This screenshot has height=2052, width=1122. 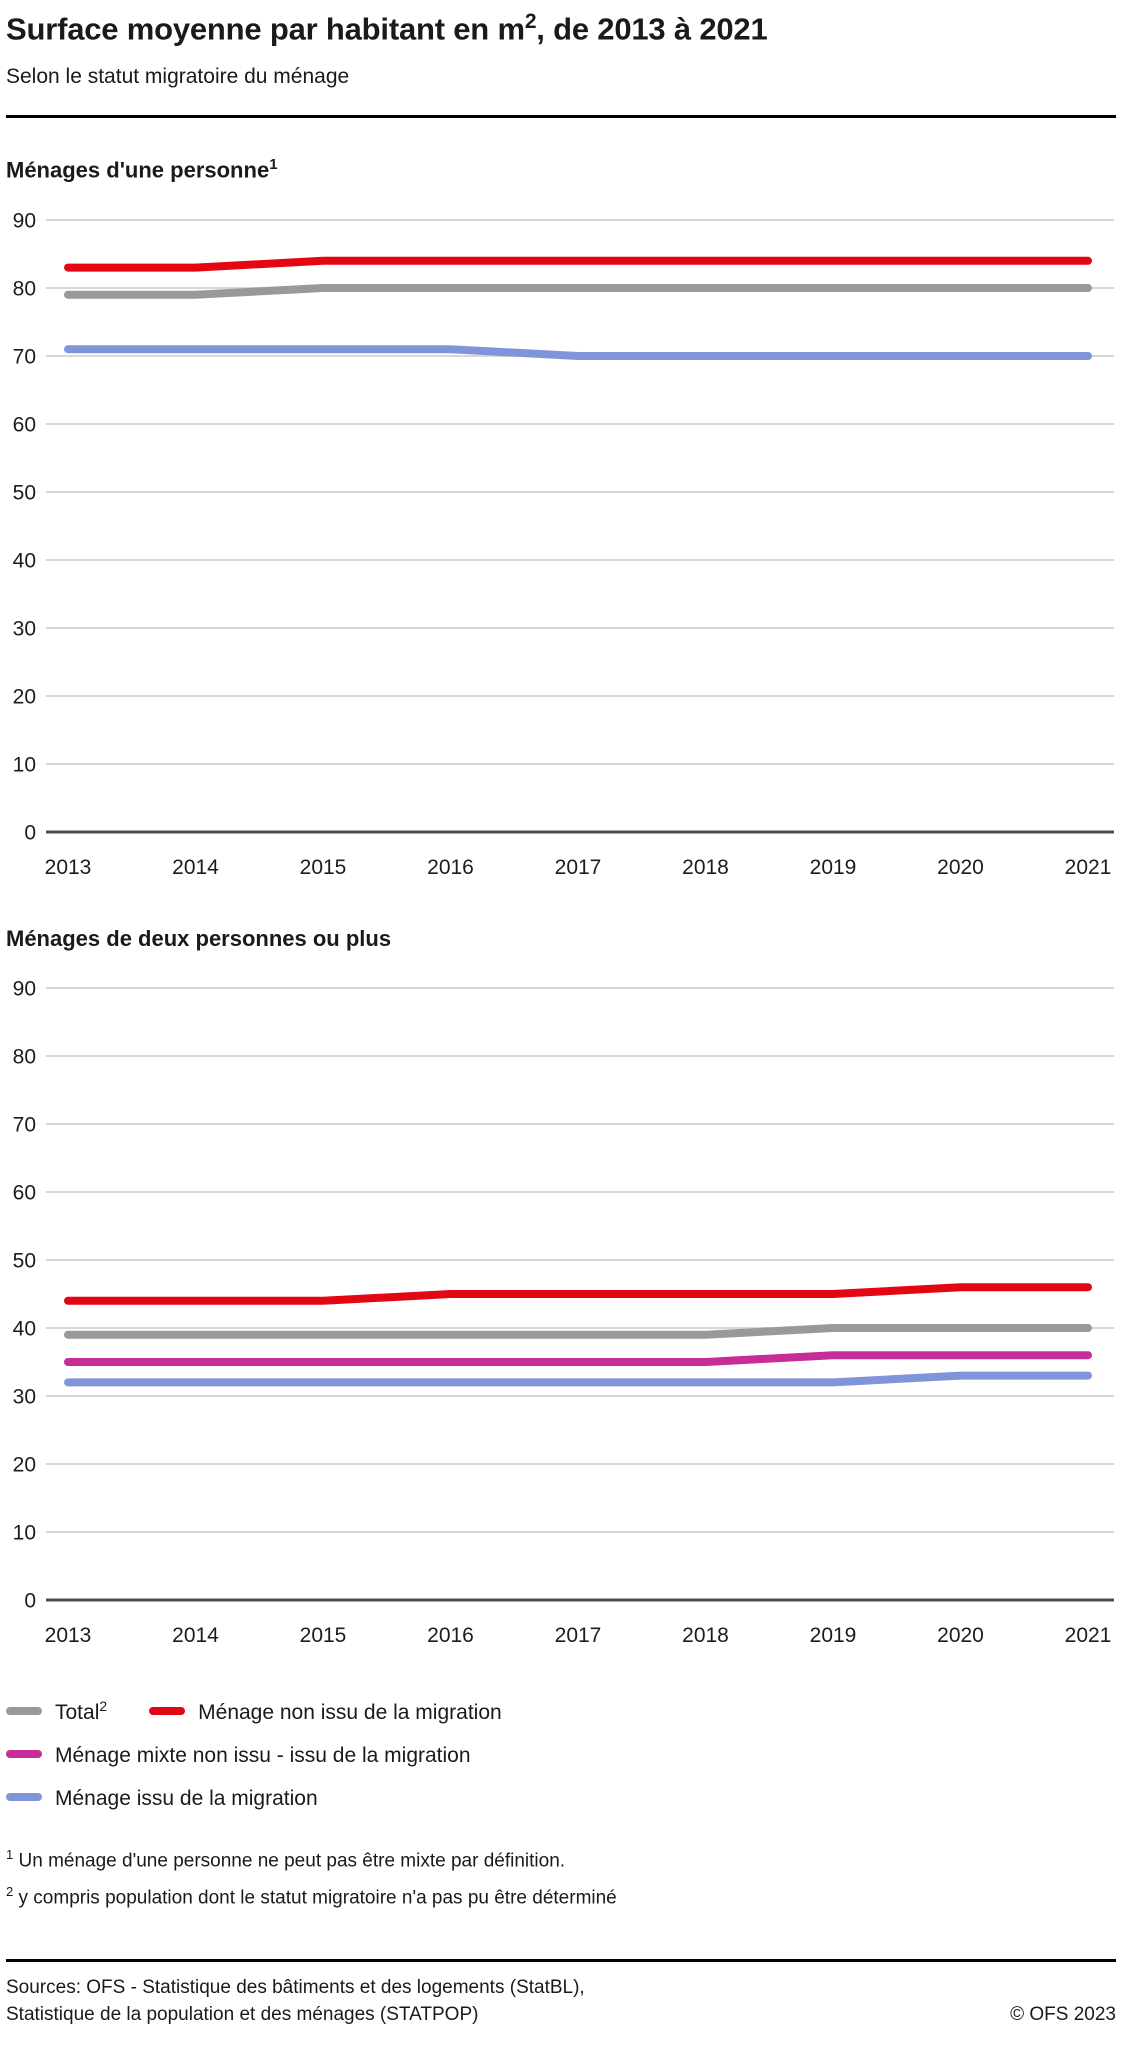 I want to click on legend-swatch-mixte, so click(x=24, y=1754).